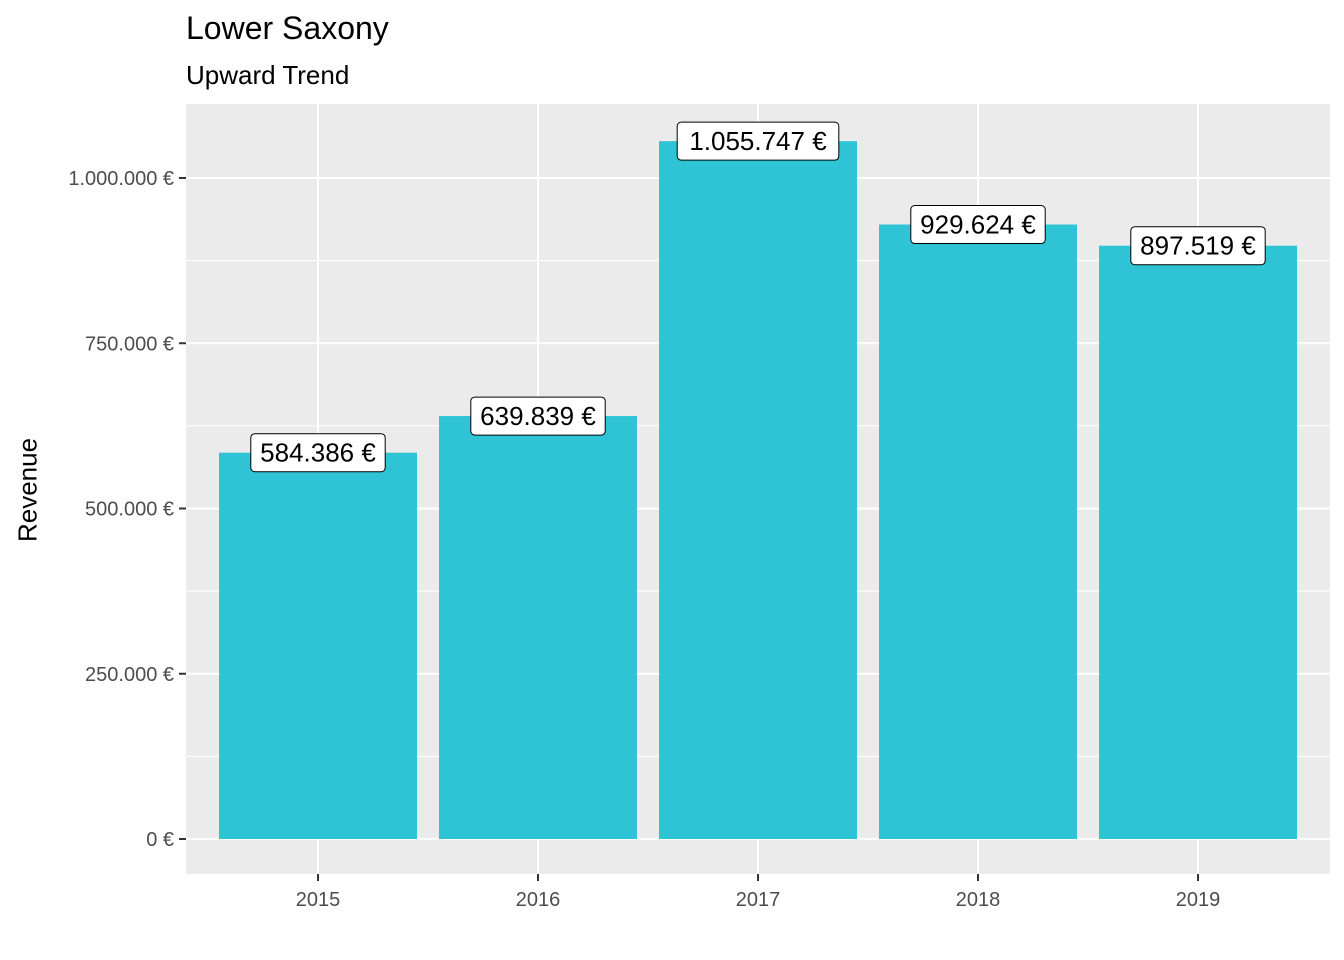  I want to click on x-tick-label: 2016, so click(538, 900).